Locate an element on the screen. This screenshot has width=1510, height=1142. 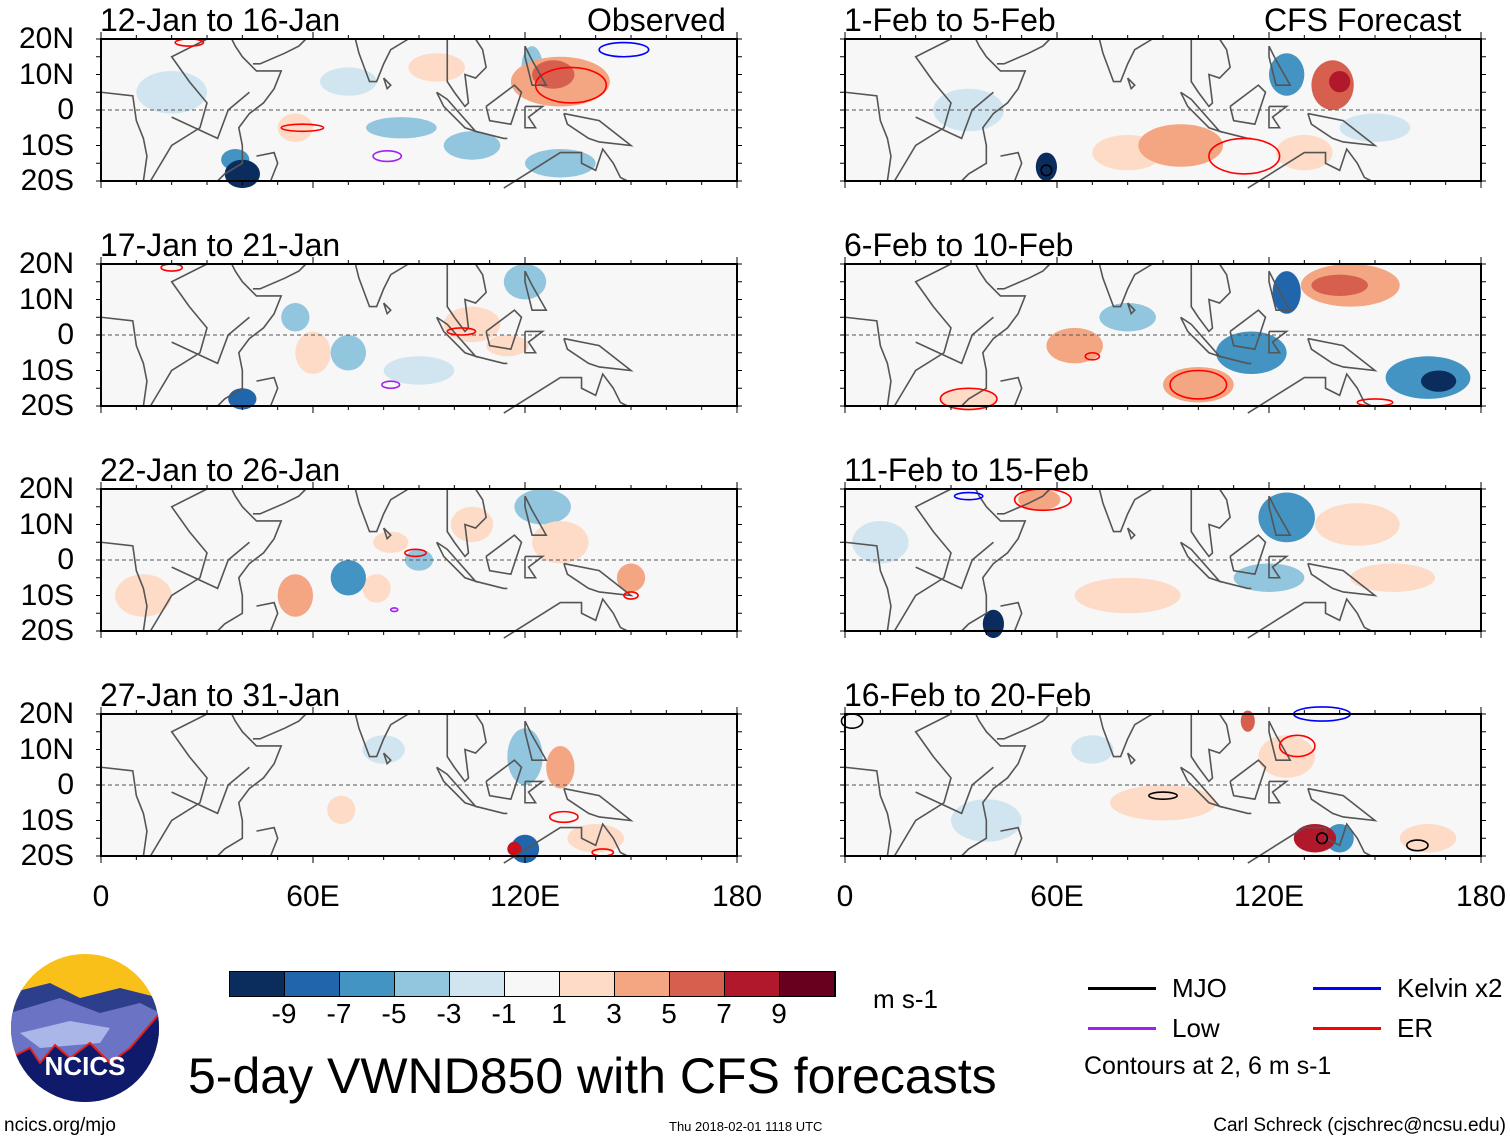
panel-title: 1-Feb to 5-Feb is located at coordinates (950, 20).